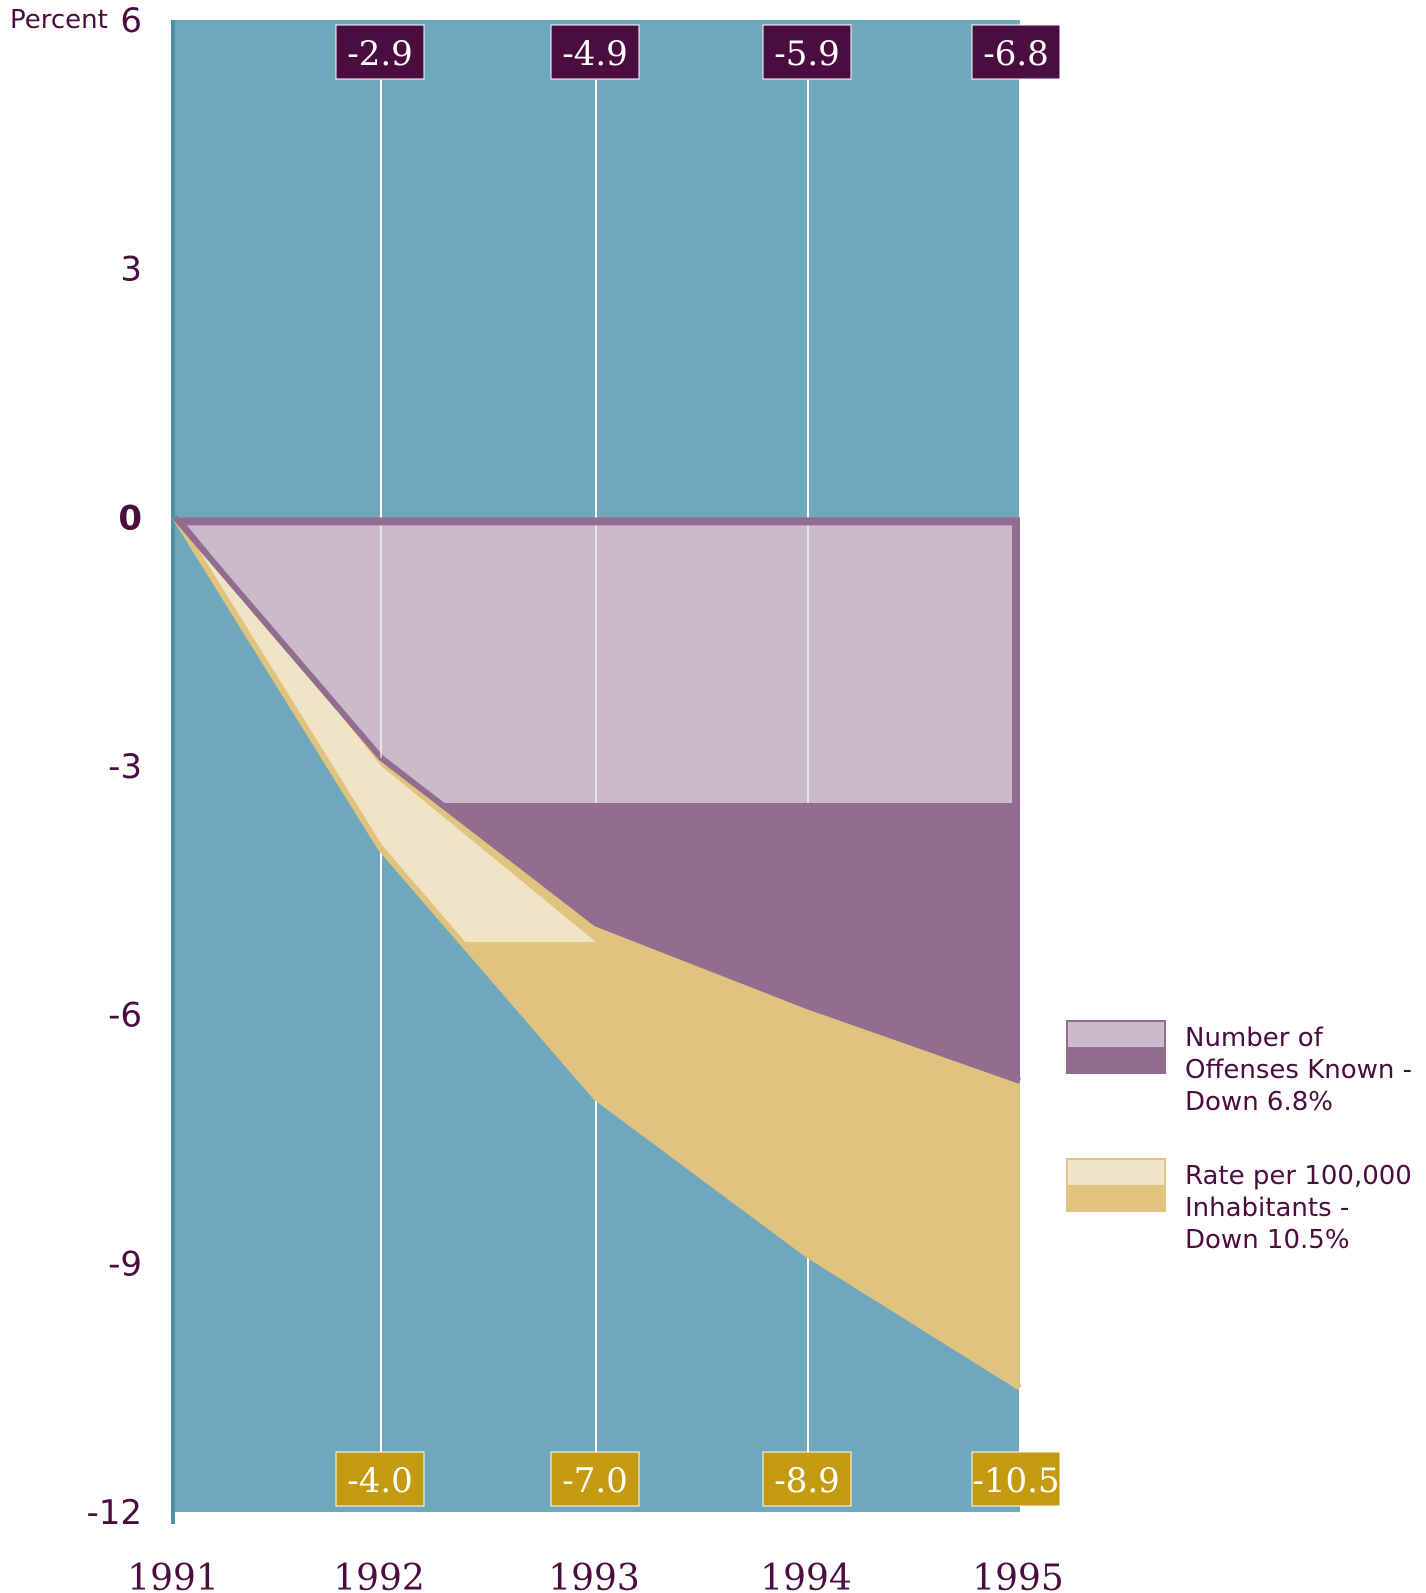 This screenshot has height=1593, width=1426. What do you see at coordinates (806, 1575) in the screenshot?
I see `x-tick-label: 1994` at bounding box center [806, 1575].